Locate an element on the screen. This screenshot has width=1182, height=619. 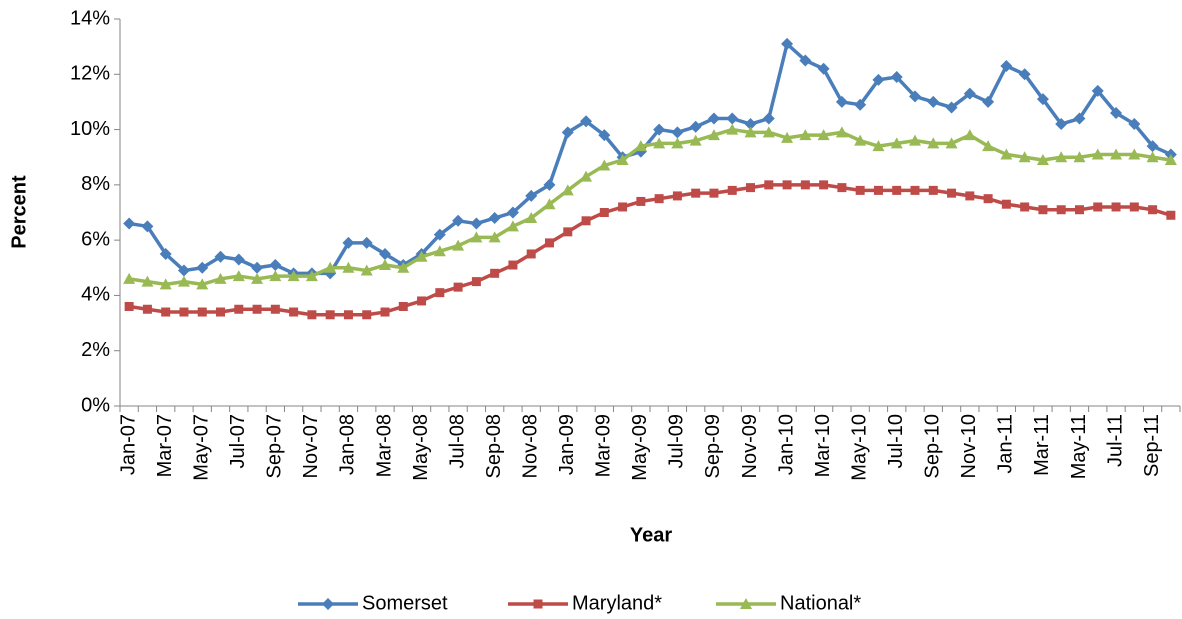
y-tick-label: 8% is located at coordinates (95, 184).